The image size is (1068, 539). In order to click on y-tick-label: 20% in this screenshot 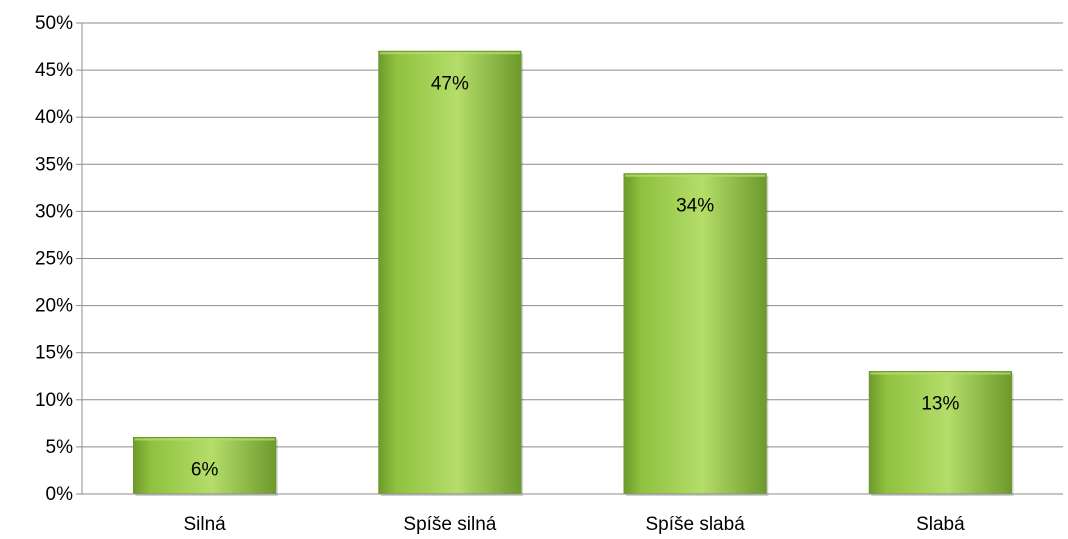, I will do `click(54, 306)`.